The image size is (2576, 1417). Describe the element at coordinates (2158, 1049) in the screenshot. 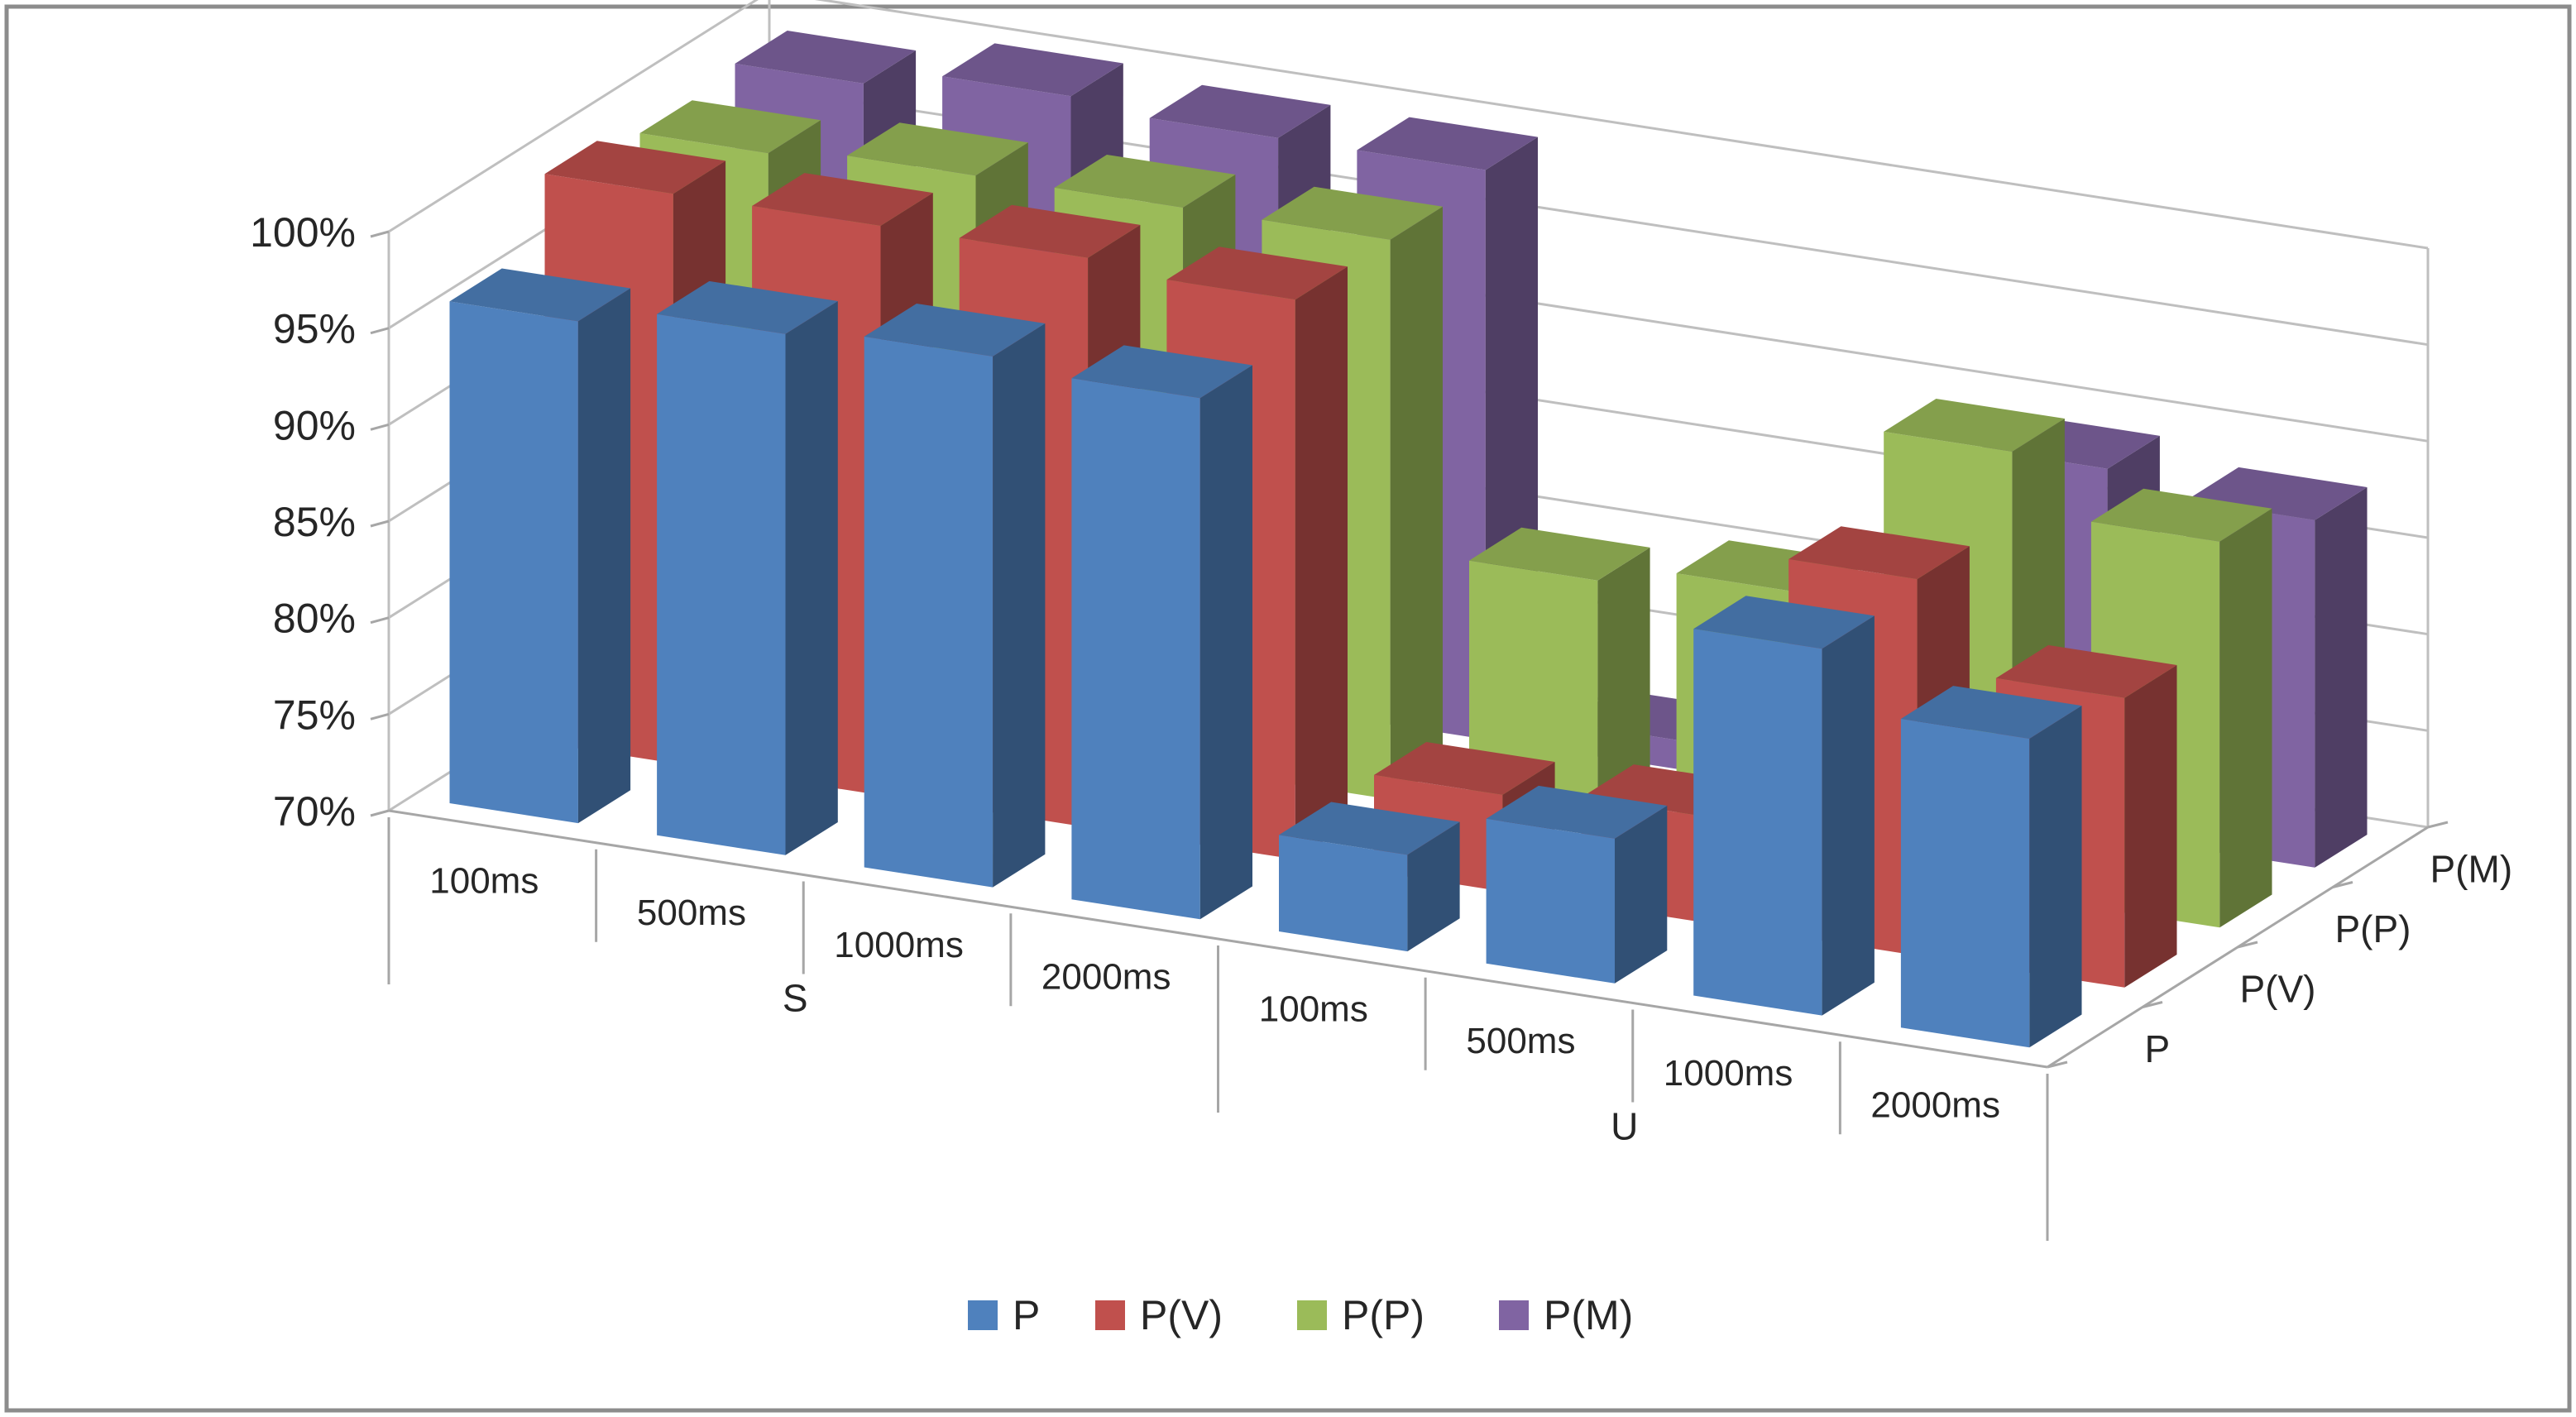

I see `depth-label: P` at that location.